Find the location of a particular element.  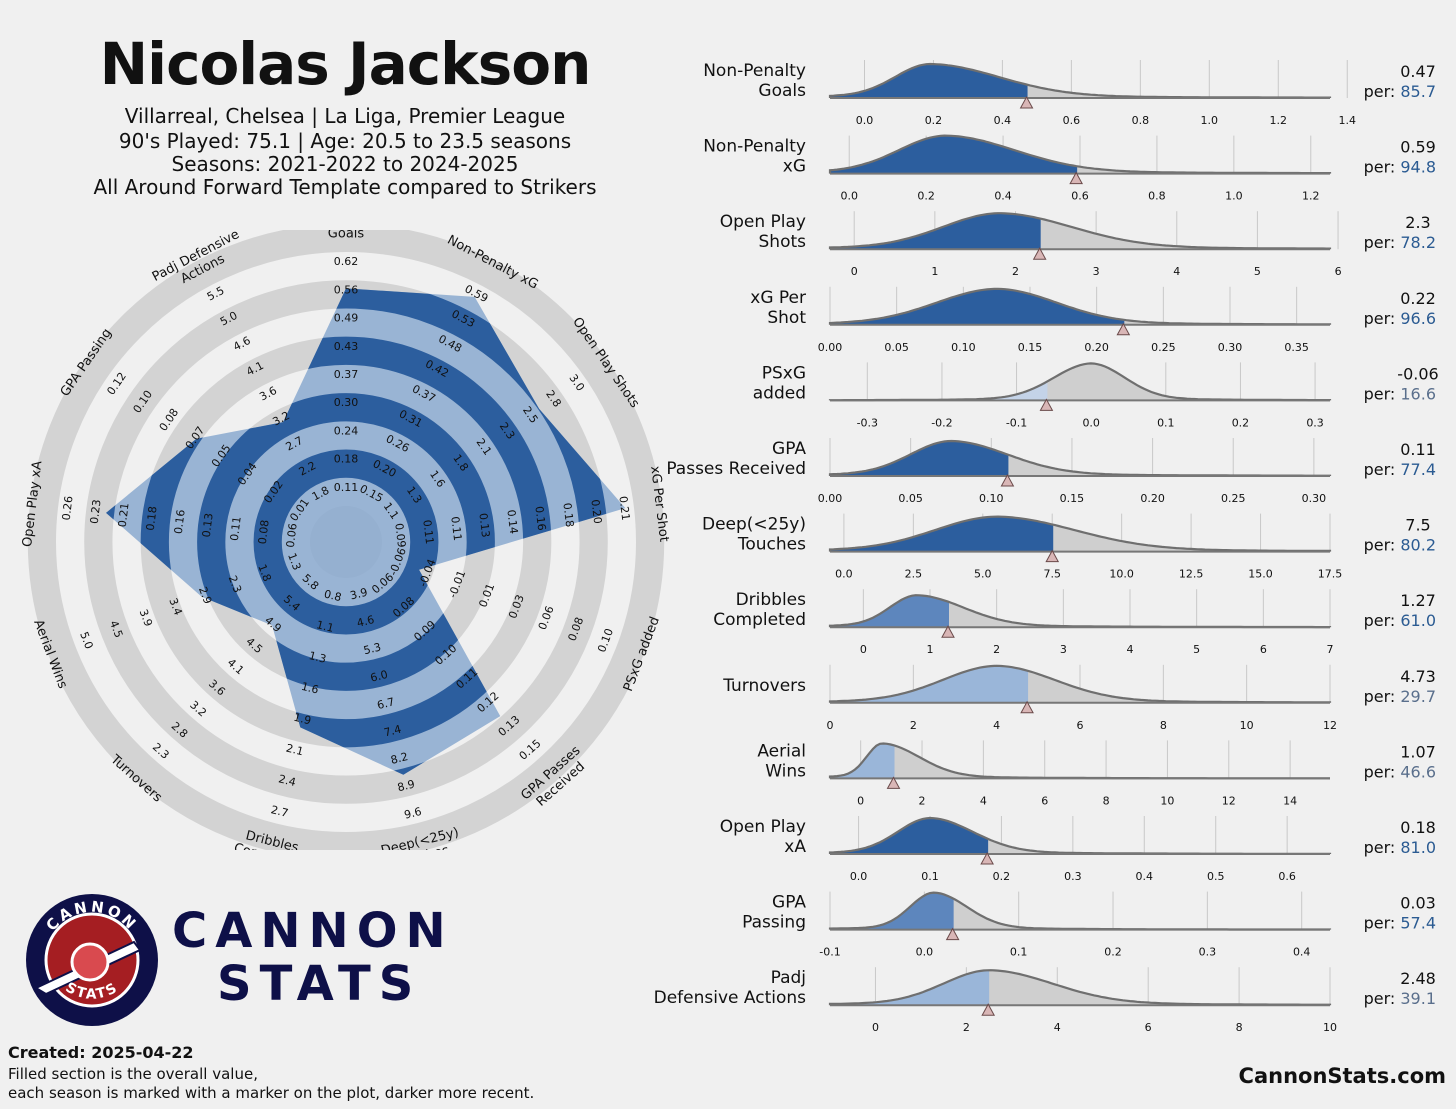

metric-value: 0.03 is located at coordinates (1418, 903).